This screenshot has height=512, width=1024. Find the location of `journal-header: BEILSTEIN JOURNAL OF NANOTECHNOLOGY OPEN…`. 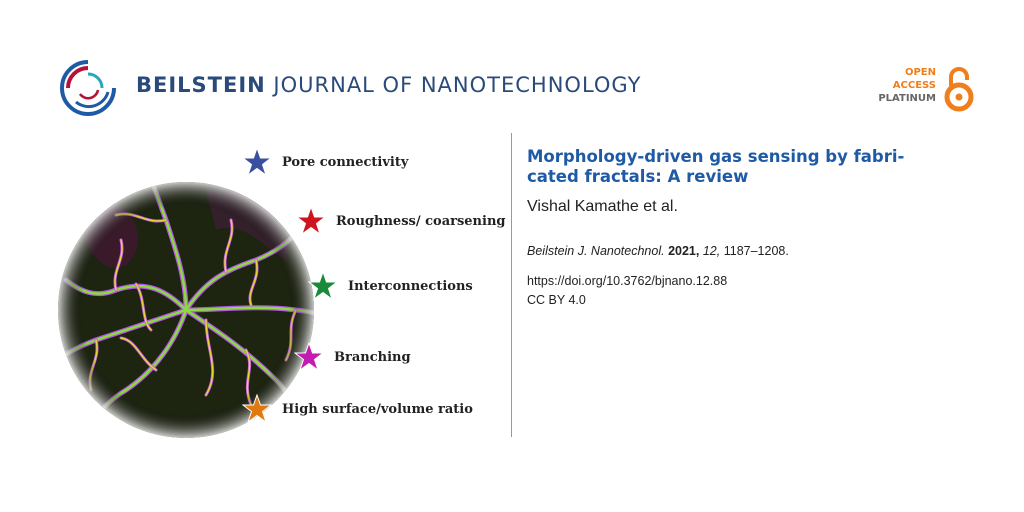

journal-header: BEILSTEIN JOURNAL OF NANOTECHNOLOGY OPEN… is located at coordinates (516, 88).